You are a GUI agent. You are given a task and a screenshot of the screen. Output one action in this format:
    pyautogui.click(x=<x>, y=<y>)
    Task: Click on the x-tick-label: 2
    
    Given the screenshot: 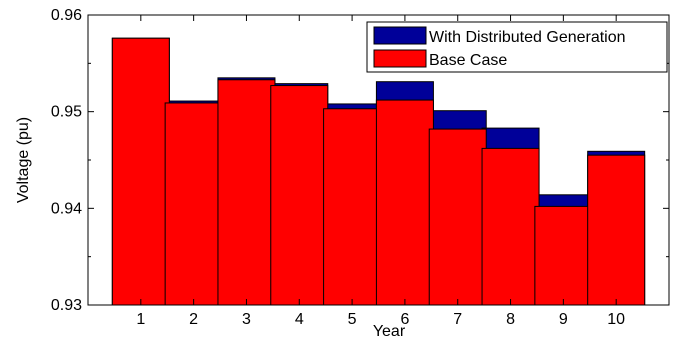 What is the action you would take?
    pyautogui.click(x=193, y=319)
    